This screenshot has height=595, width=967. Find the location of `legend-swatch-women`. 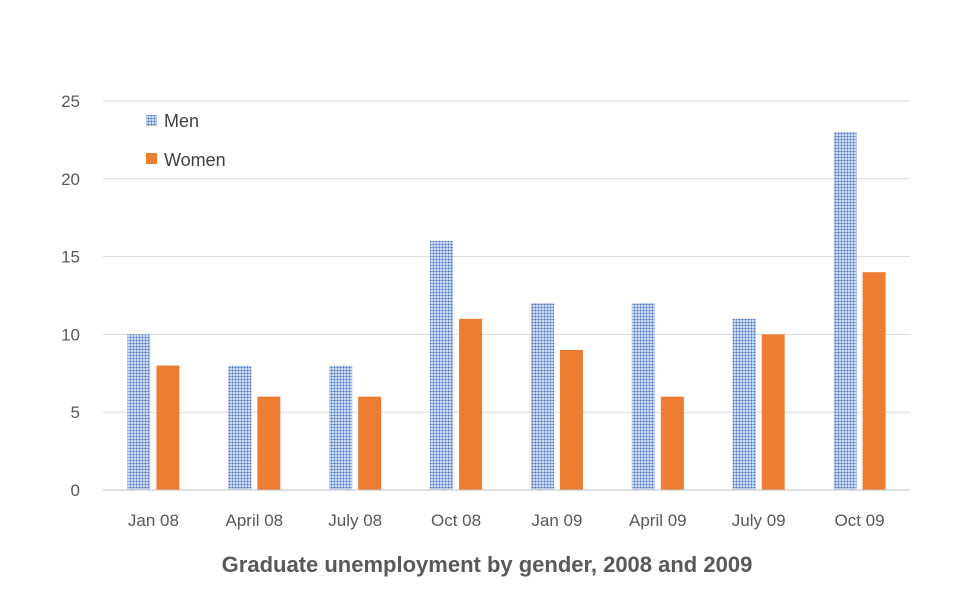

legend-swatch-women is located at coordinates (151, 158).